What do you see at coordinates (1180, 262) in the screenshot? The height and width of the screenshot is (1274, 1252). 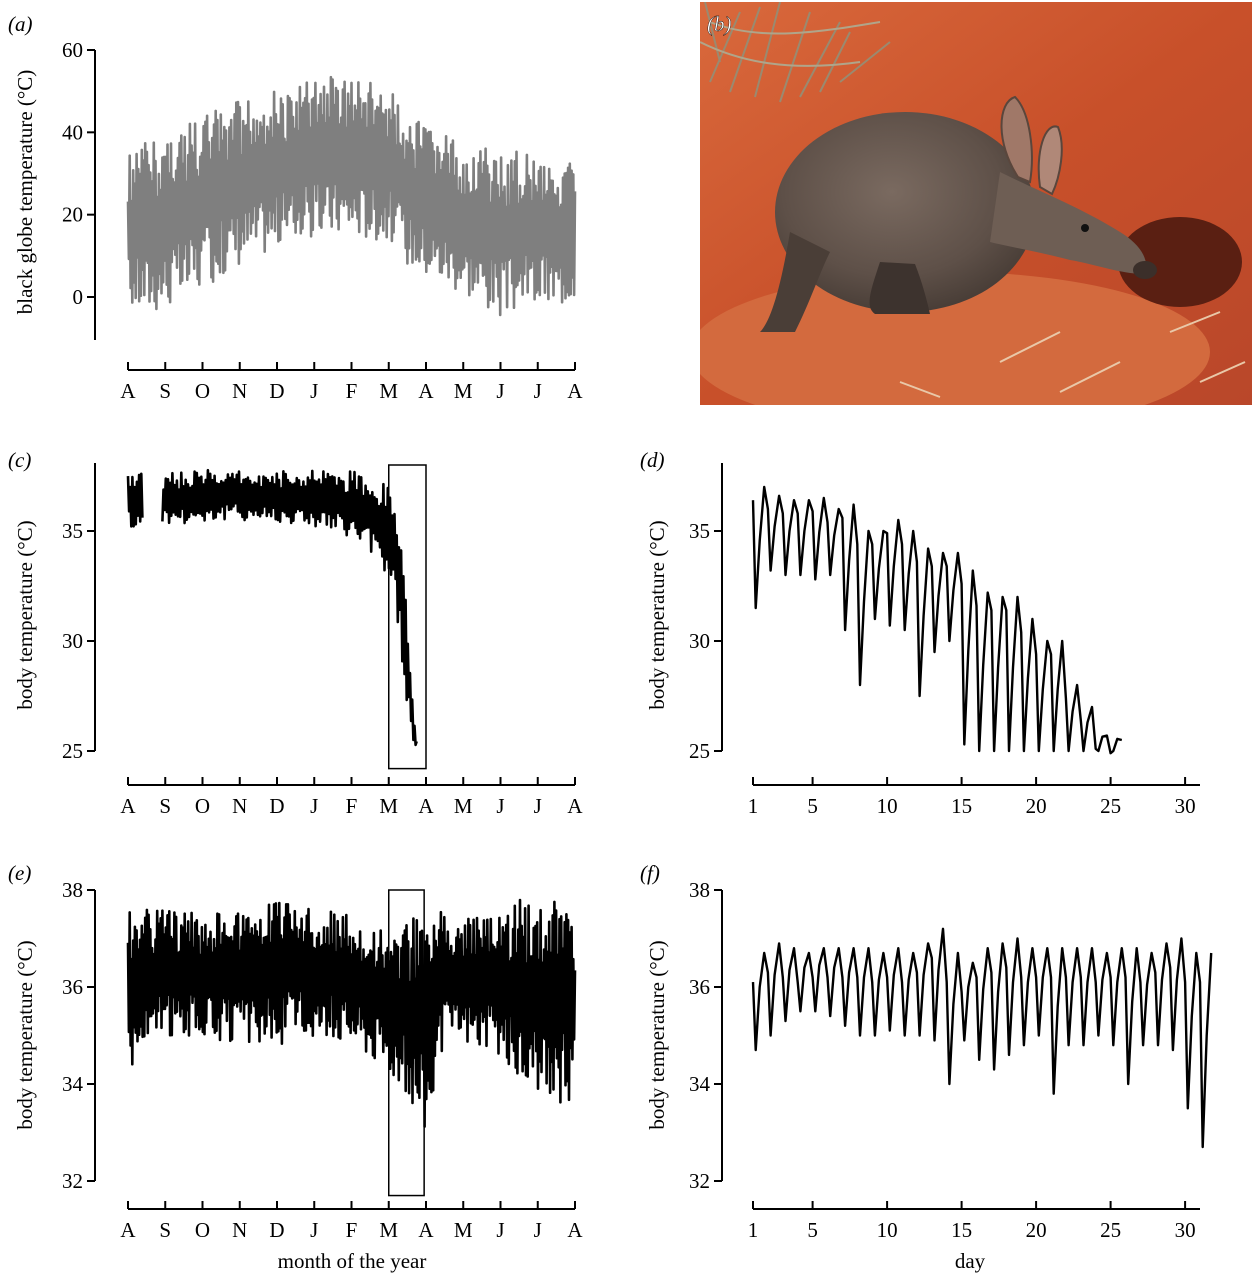 I see `burrow-hole` at bounding box center [1180, 262].